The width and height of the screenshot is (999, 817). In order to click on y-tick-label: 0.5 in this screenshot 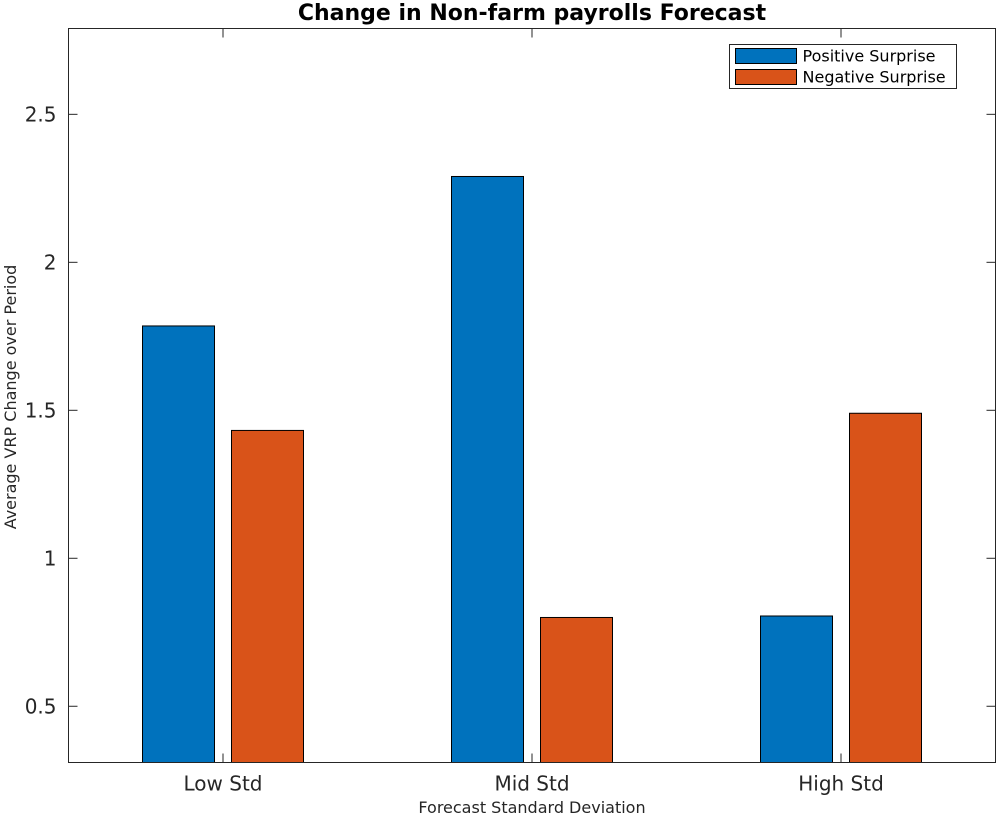, I will do `click(41, 706)`.